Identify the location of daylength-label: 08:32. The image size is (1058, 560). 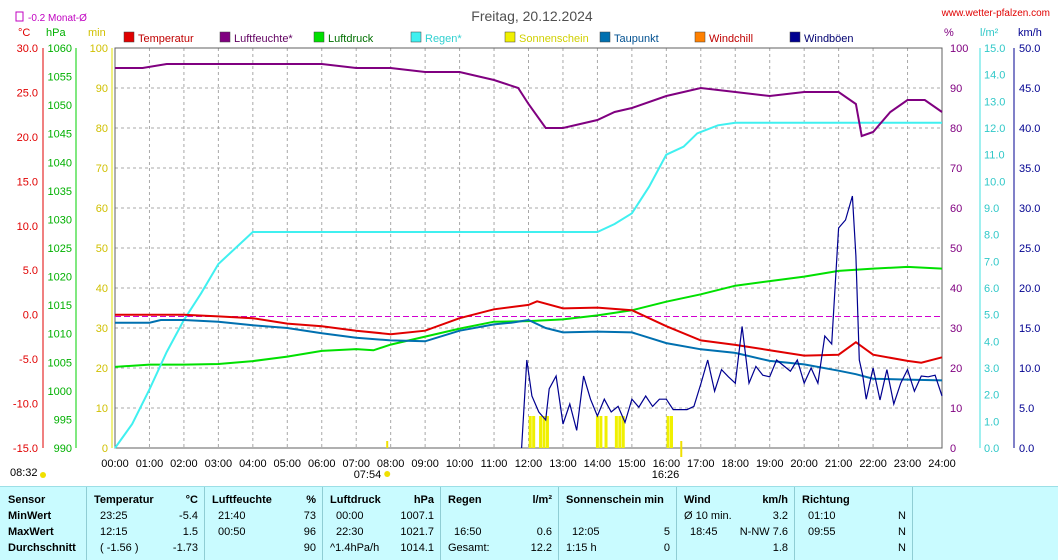
(24, 473).